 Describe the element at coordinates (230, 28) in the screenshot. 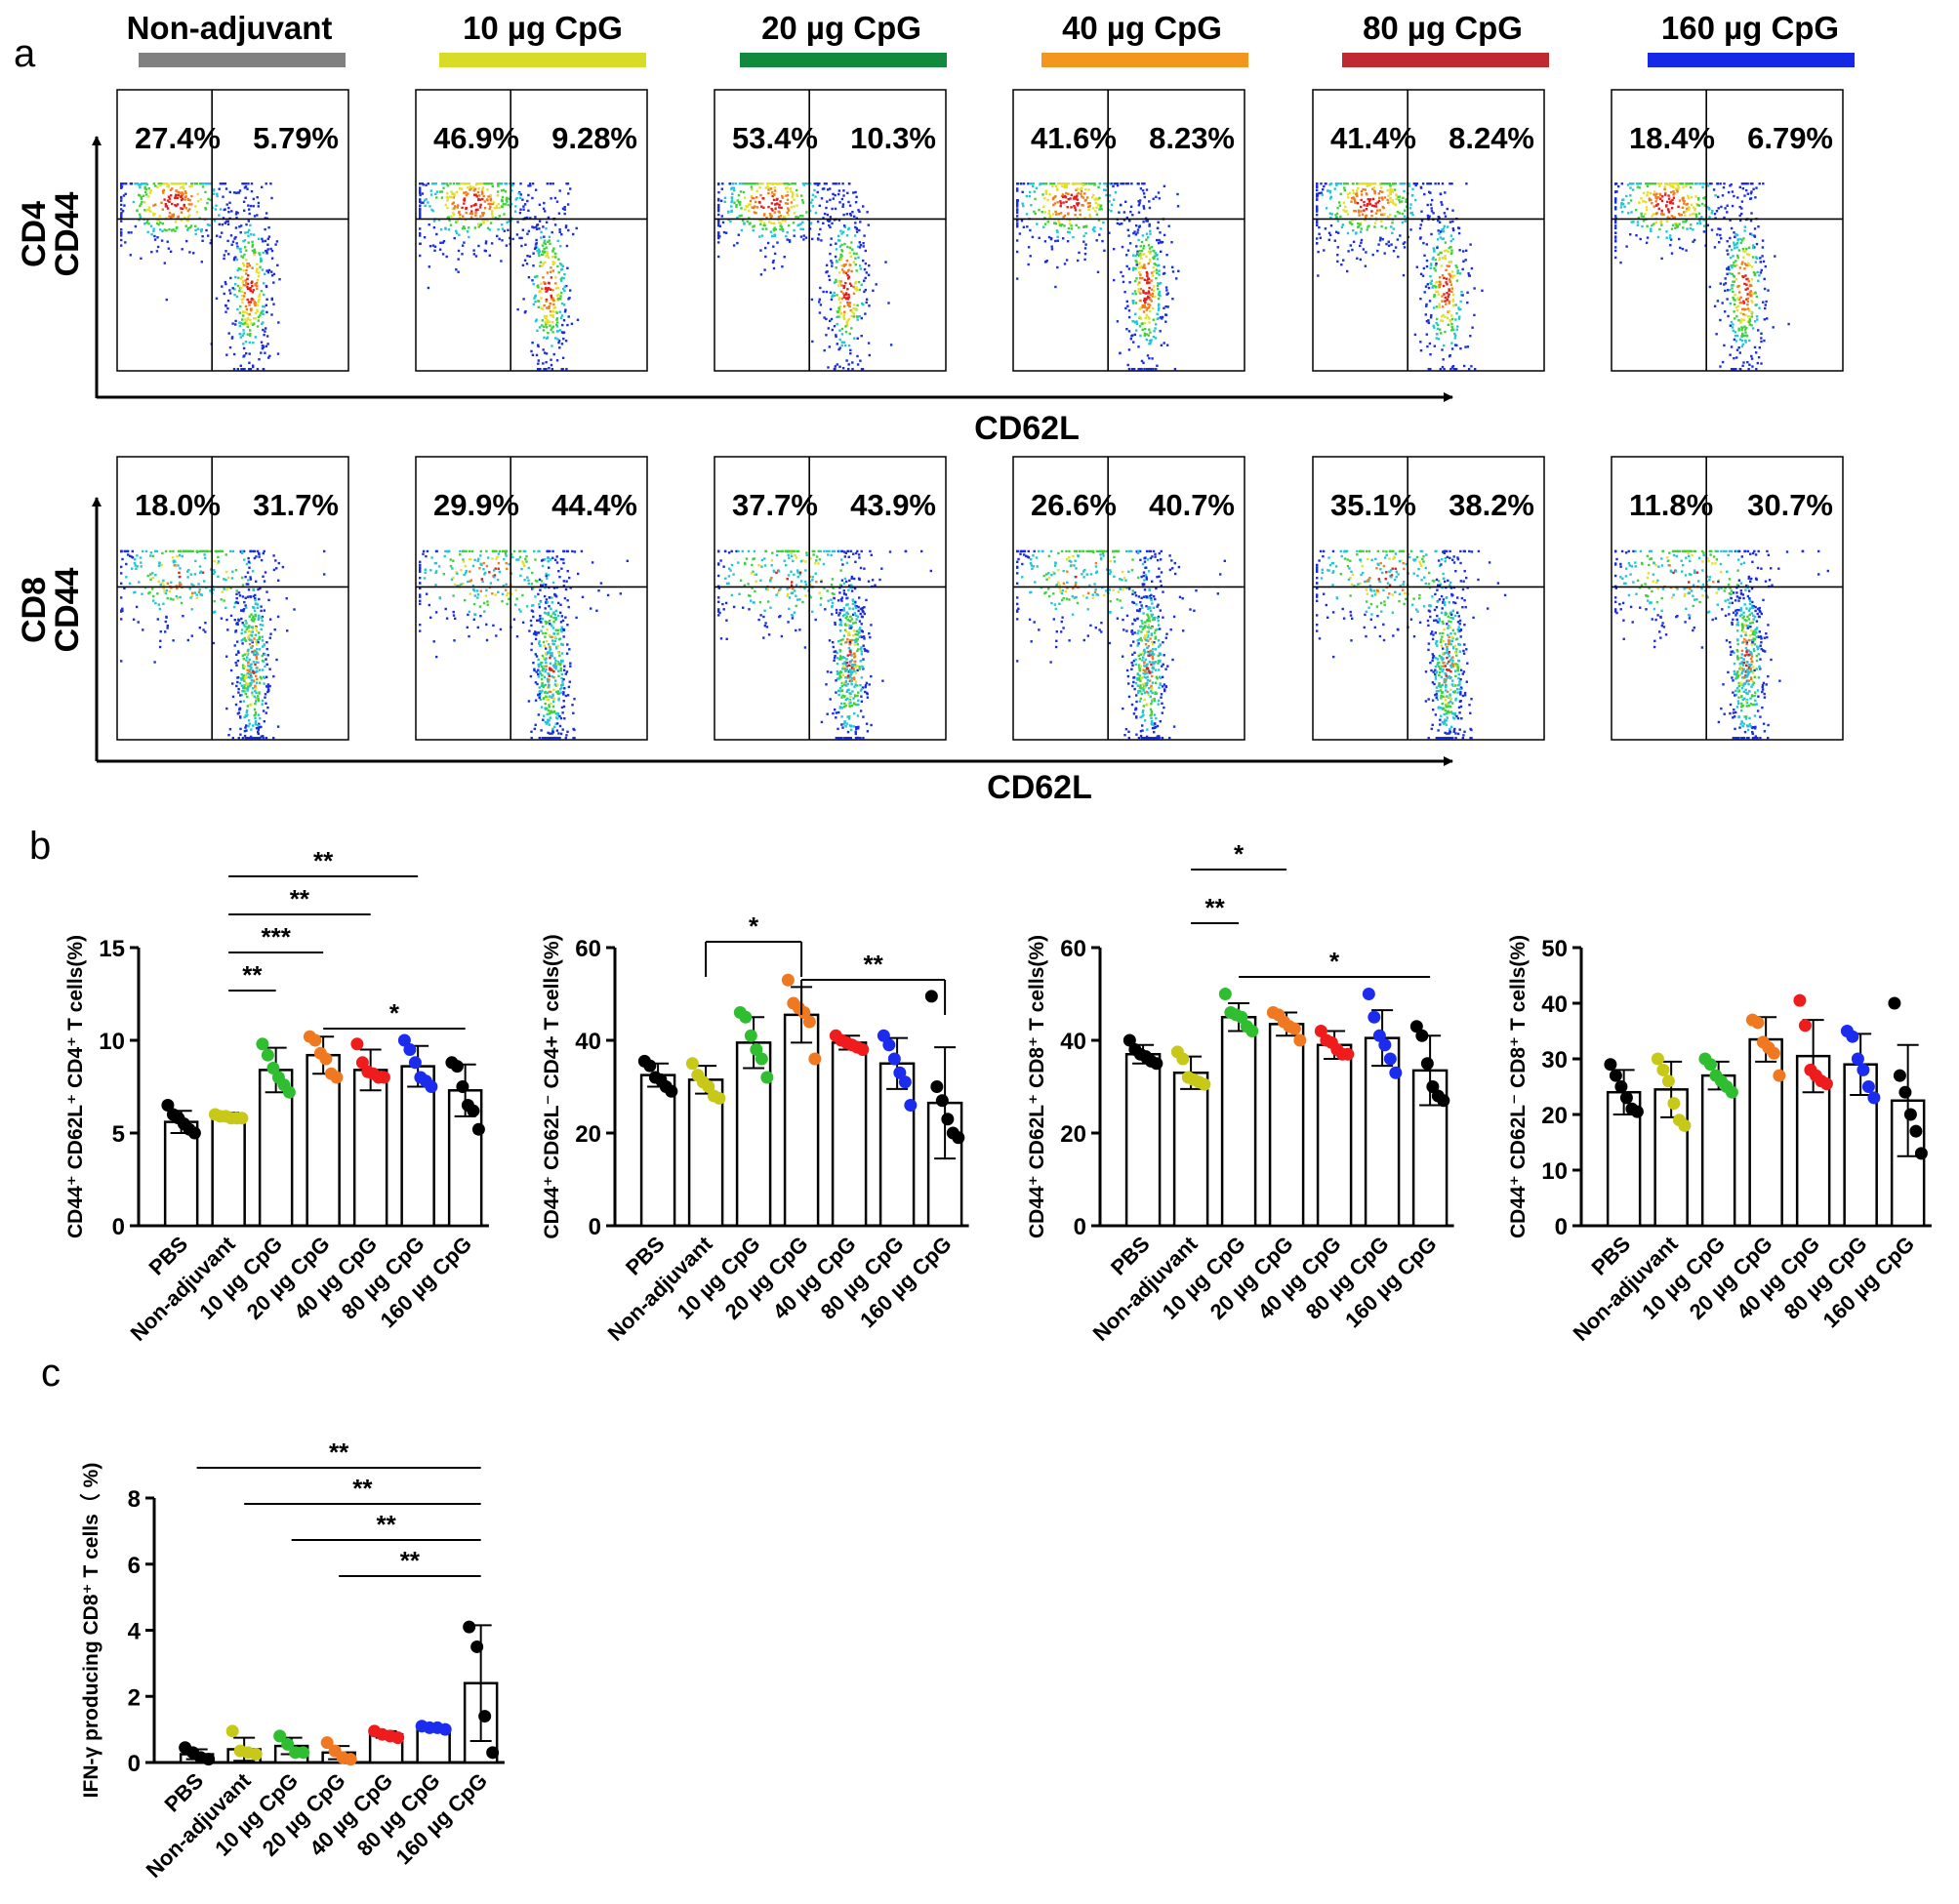

I see `group-label: Non-adjuvant` at that location.